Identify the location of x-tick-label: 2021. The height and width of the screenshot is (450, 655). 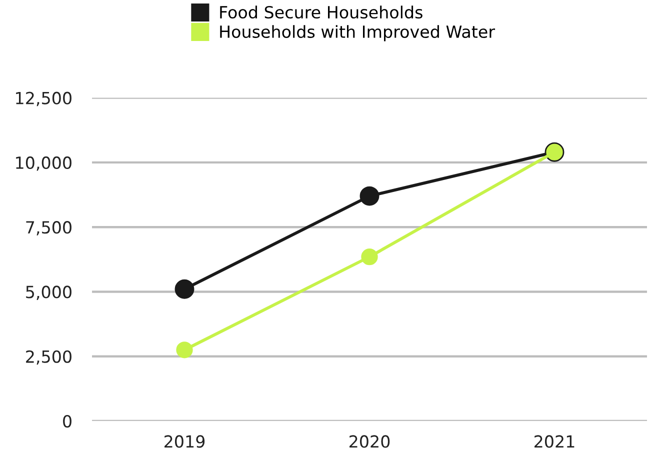
(554, 441).